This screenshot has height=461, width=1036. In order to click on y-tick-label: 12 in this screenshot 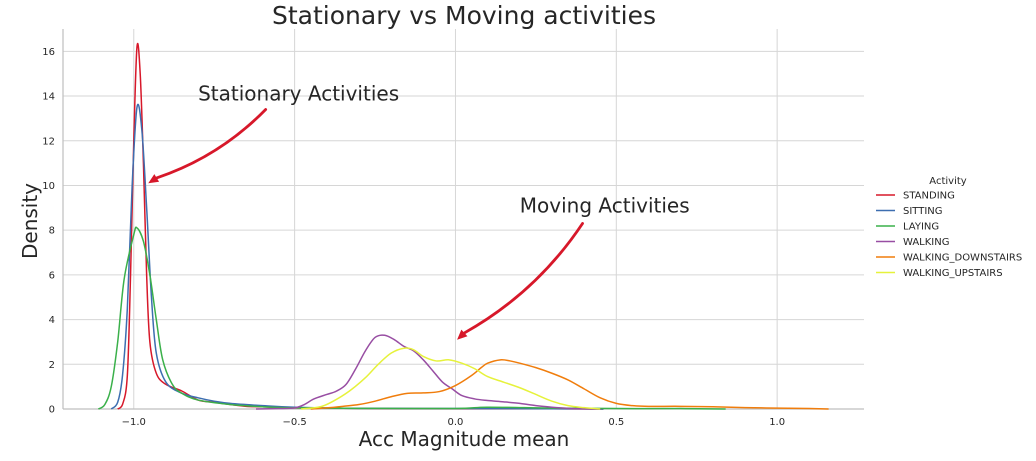, I will do `click(48, 141)`.